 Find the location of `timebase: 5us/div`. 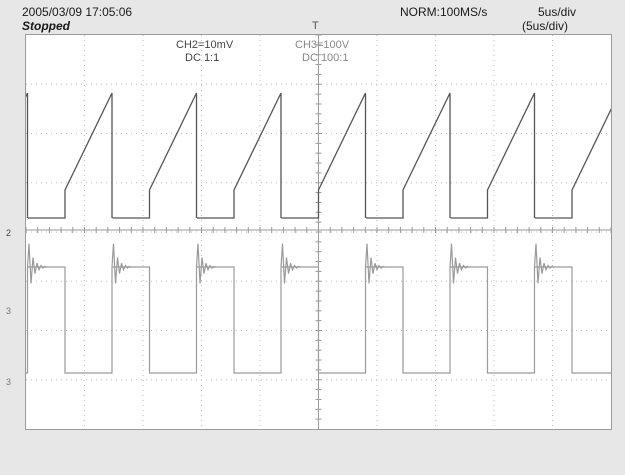

timebase: 5us/div is located at coordinates (557, 12).